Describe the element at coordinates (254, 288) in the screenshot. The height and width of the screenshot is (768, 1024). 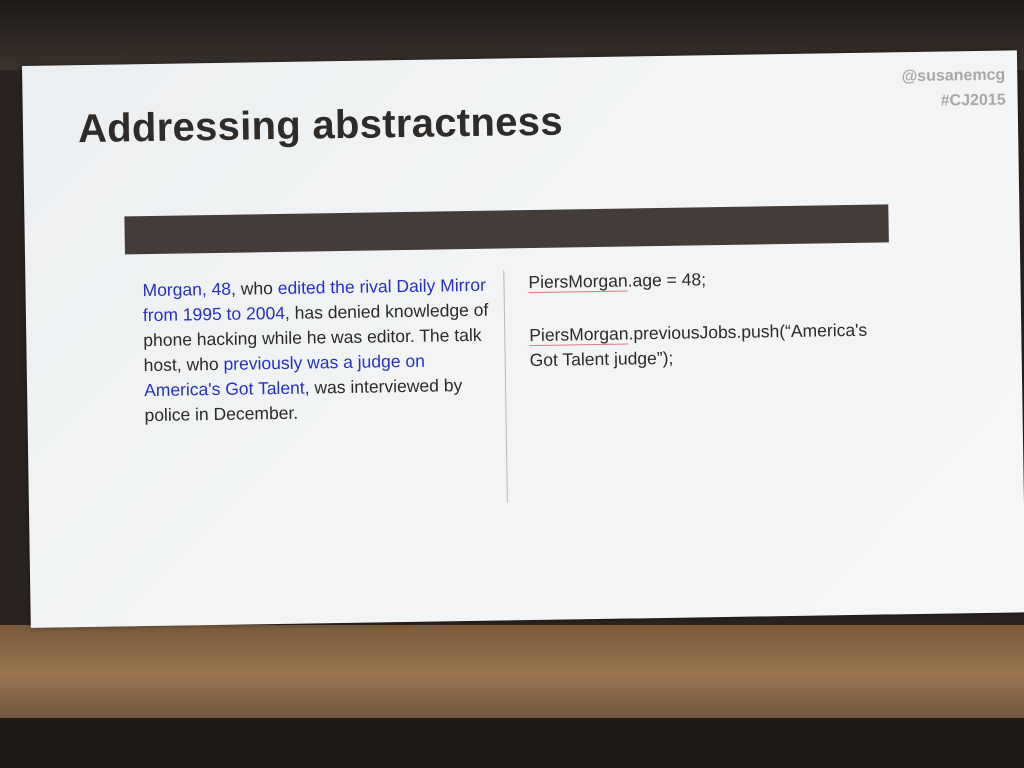
I see `text-segment: , who` at that location.